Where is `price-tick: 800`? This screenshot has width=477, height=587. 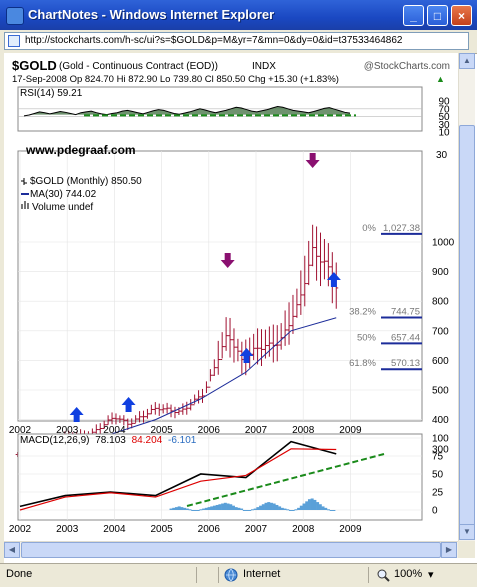 price-tick: 800 is located at coordinates (440, 302).